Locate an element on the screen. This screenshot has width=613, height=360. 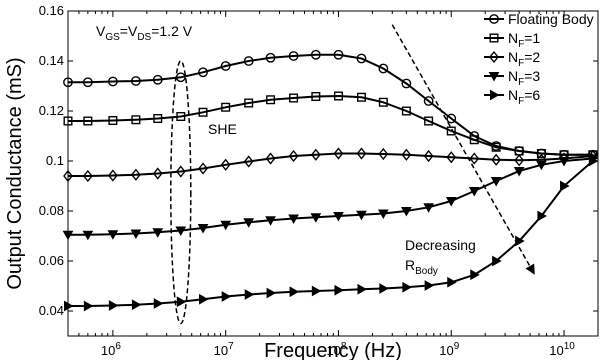
x-tick-label: 10¹⁰ is located at coordinates (562, 349).